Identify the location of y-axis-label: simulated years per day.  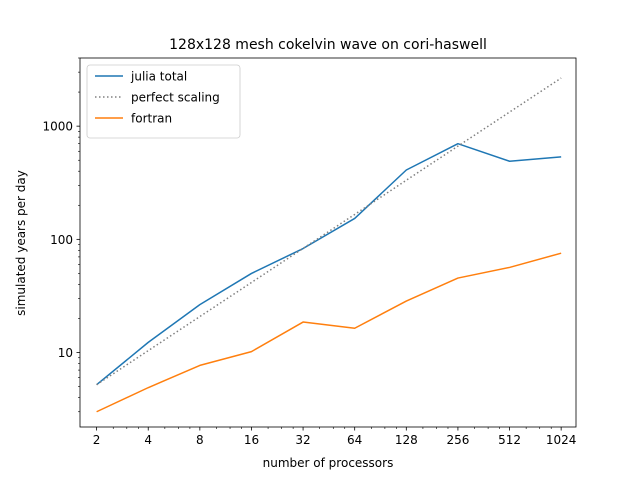
(21, 243).